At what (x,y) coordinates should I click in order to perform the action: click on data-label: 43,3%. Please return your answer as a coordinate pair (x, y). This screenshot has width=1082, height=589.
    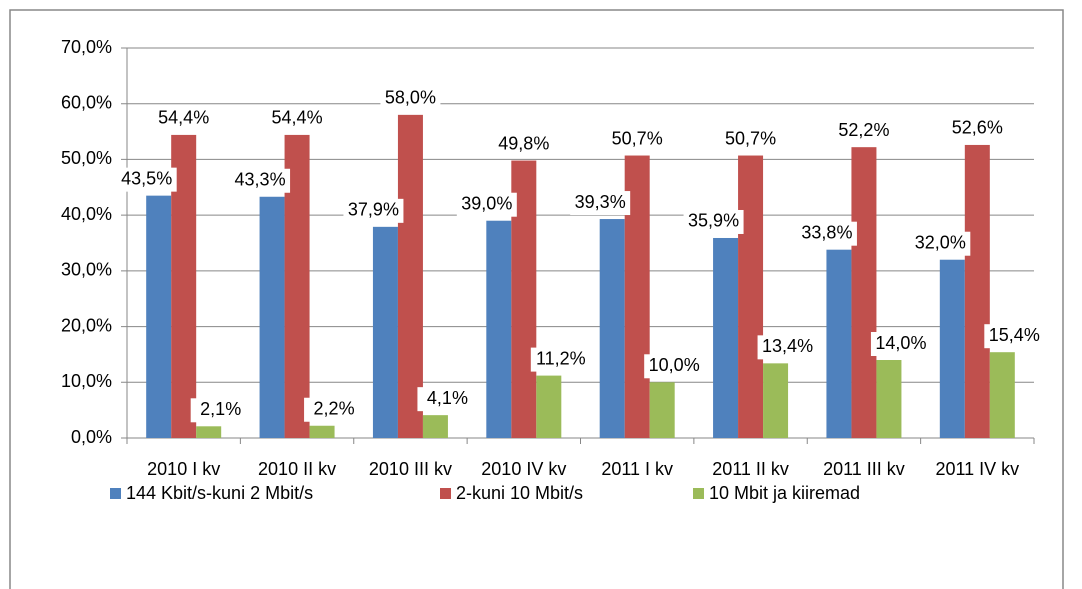
    Looking at the image, I should click on (260, 180).